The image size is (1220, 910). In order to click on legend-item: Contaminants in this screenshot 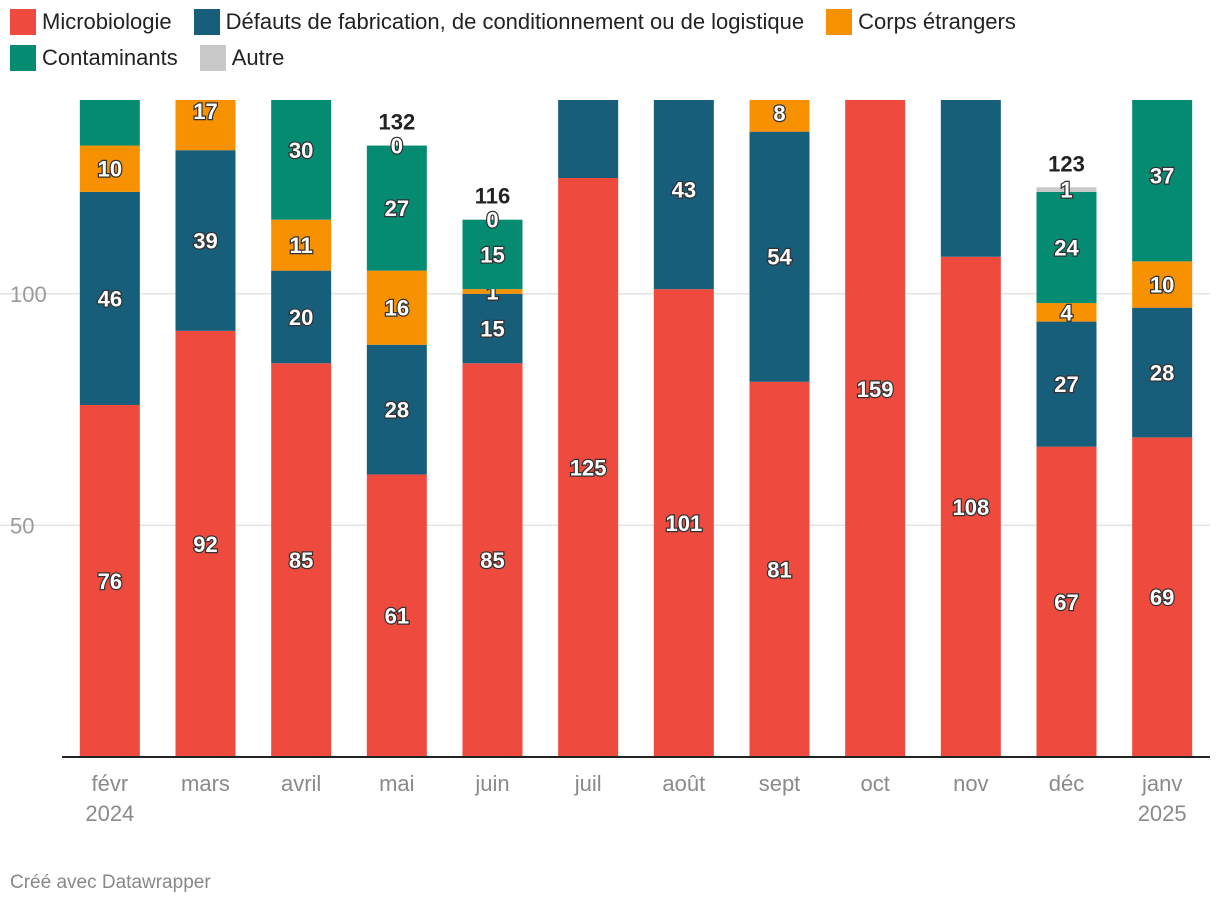, I will do `click(94, 58)`.